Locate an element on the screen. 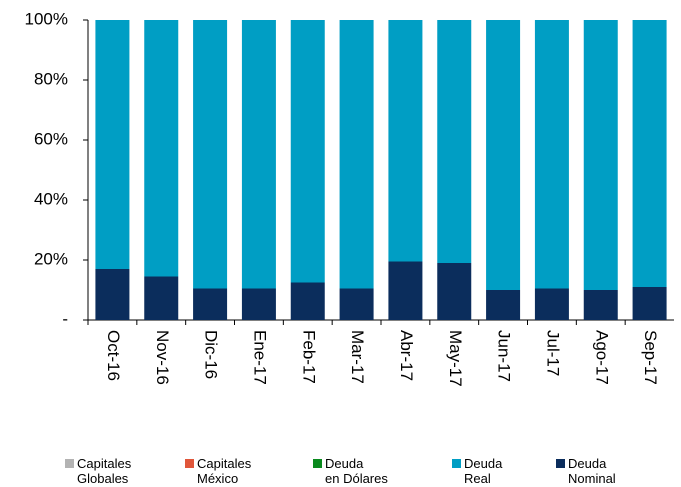  x-tick-label: Ene-17 is located at coordinates (259, 357).